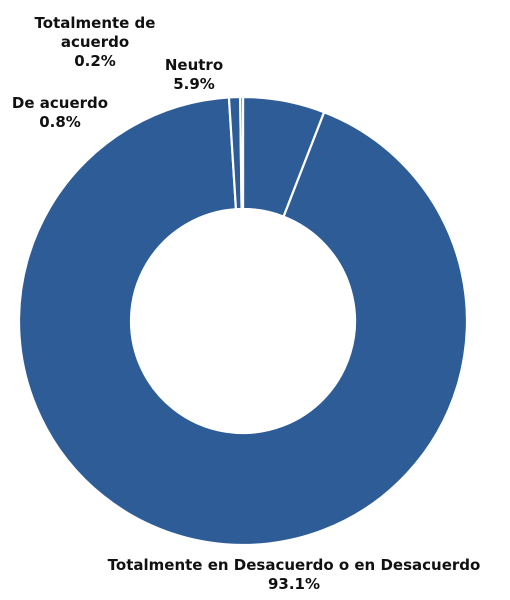 The image size is (510, 600). What do you see at coordinates (194, 65) in the screenshot?
I see `slice-label-name: Neutro` at bounding box center [194, 65].